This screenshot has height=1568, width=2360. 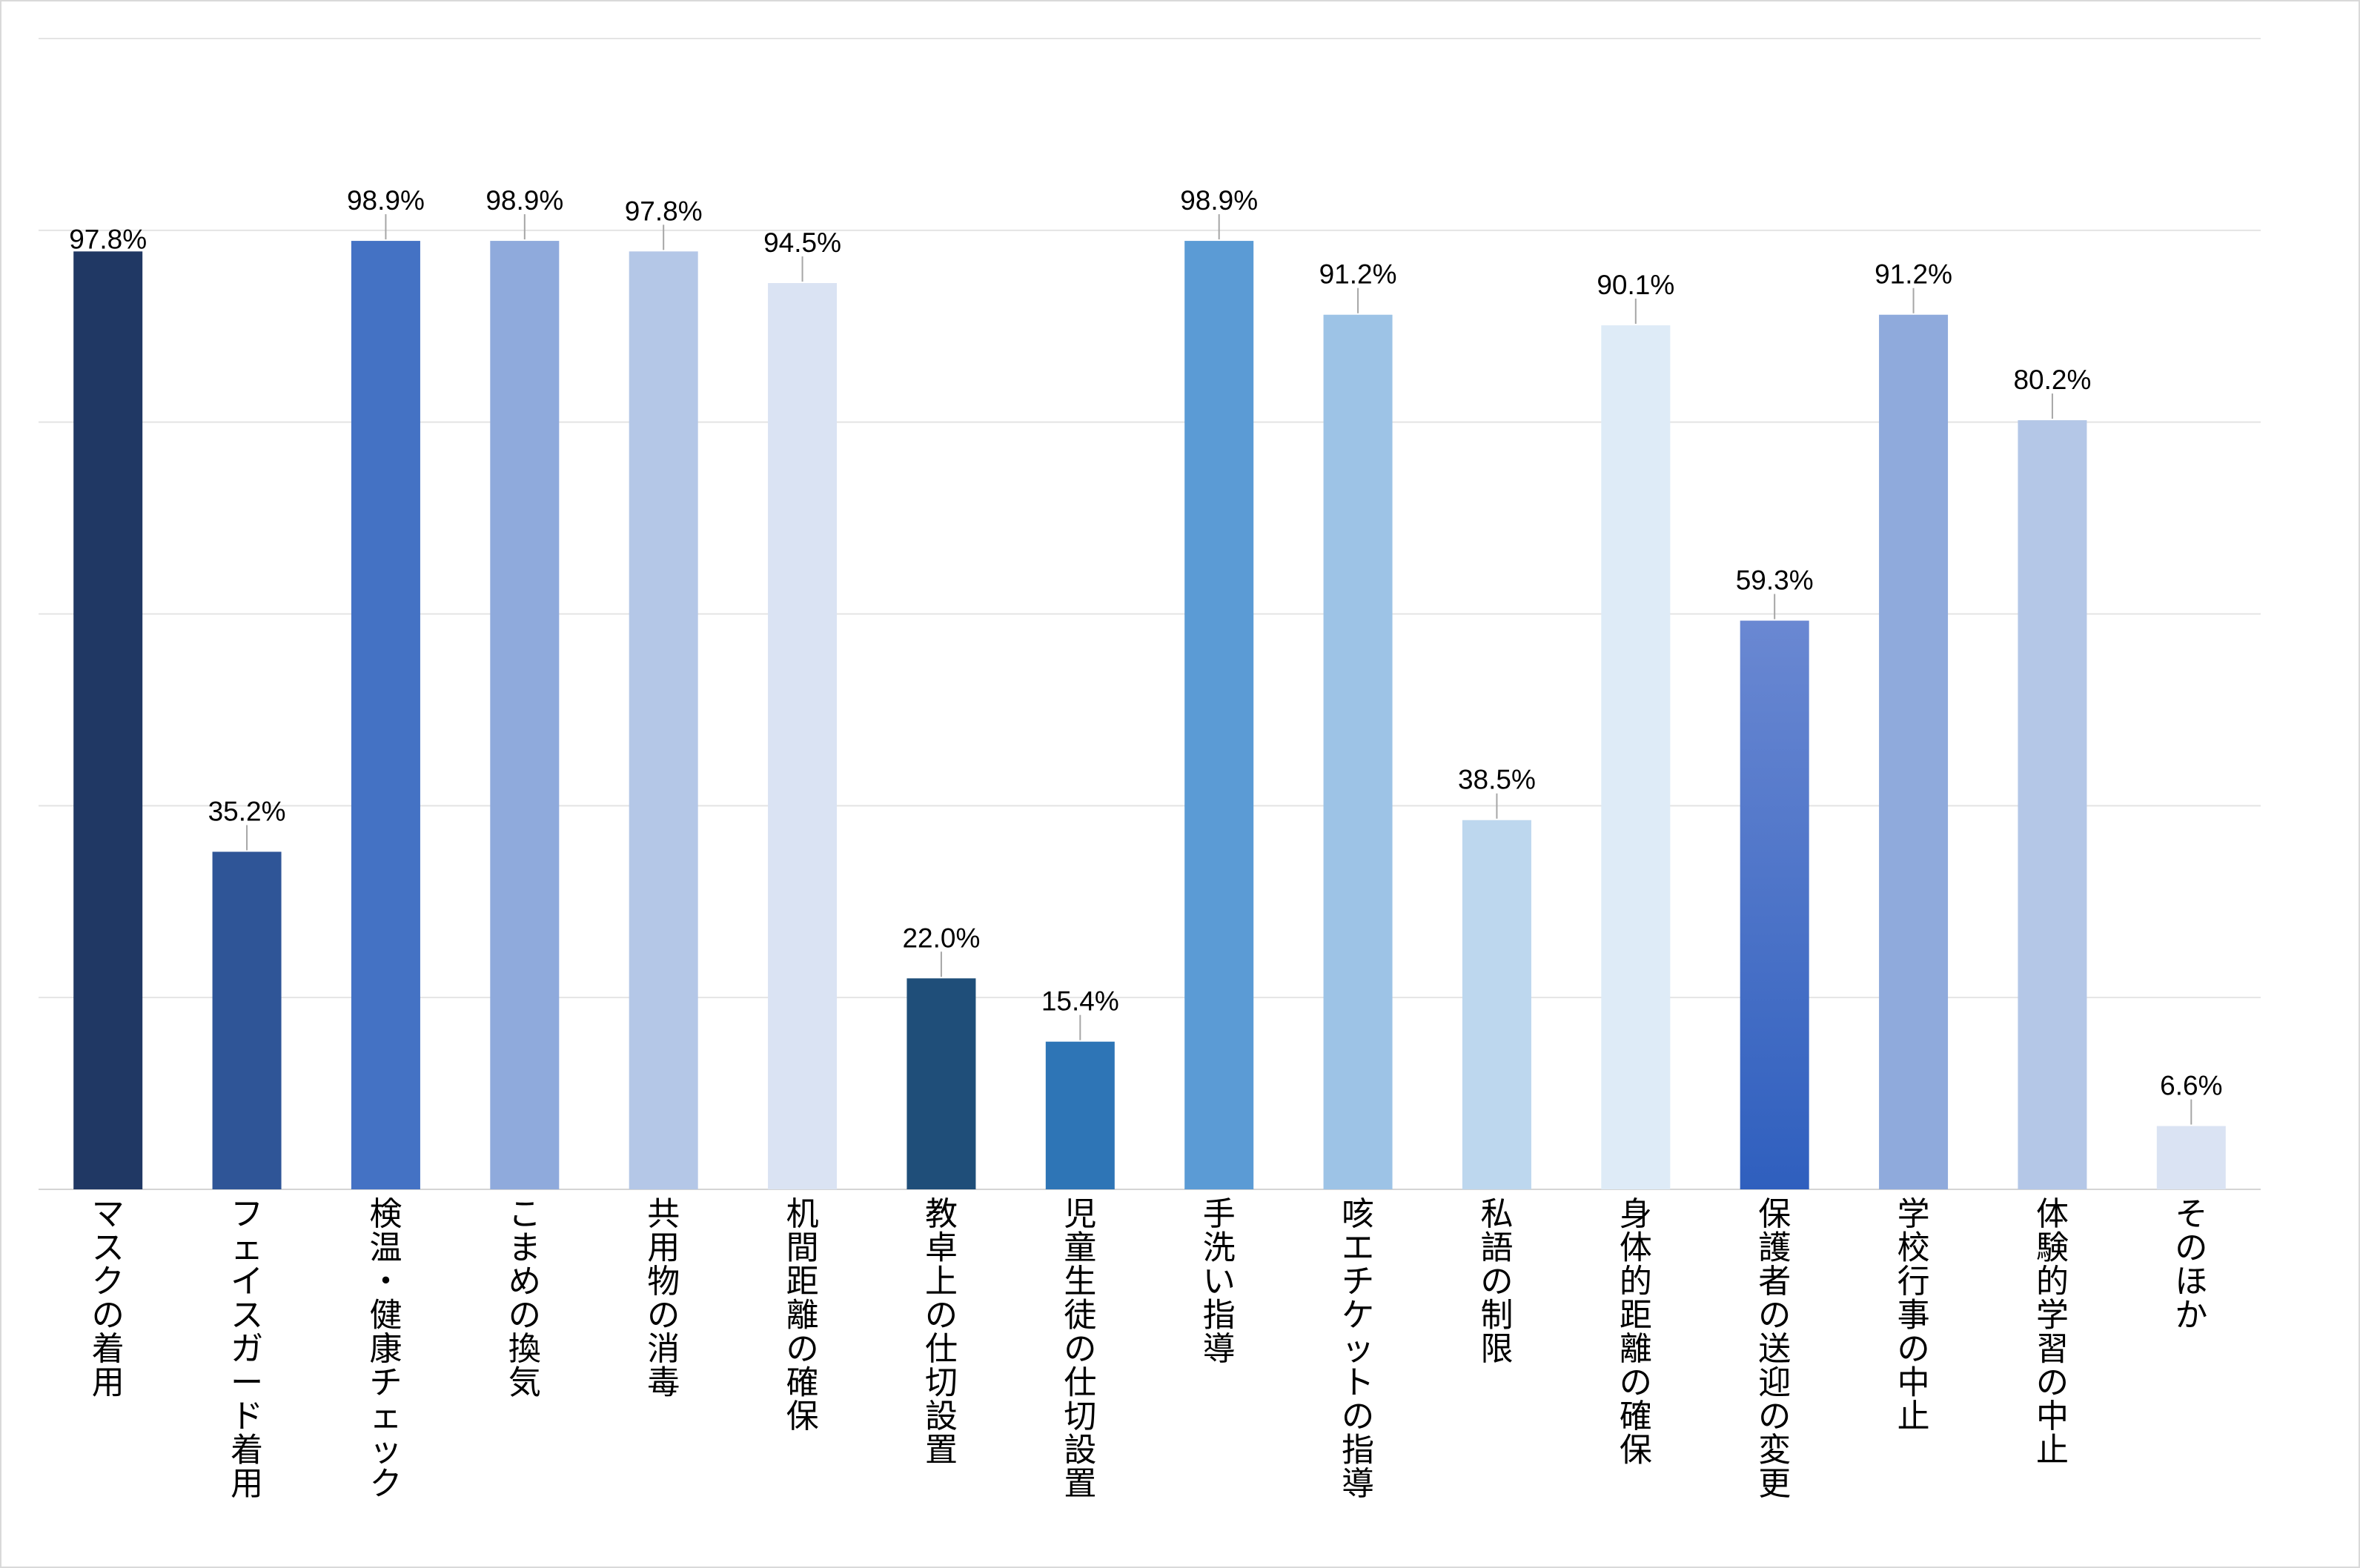 What do you see at coordinates (1636, 285) in the screenshot?
I see `data-label: 90.1%` at bounding box center [1636, 285].